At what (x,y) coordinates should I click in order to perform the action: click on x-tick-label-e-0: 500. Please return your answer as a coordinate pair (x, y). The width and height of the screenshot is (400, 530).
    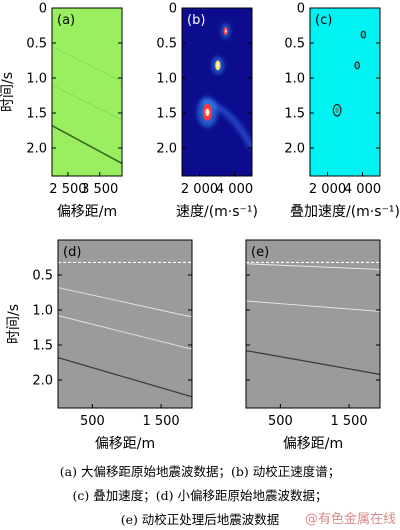
    Looking at the image, I should click on (280, 421).